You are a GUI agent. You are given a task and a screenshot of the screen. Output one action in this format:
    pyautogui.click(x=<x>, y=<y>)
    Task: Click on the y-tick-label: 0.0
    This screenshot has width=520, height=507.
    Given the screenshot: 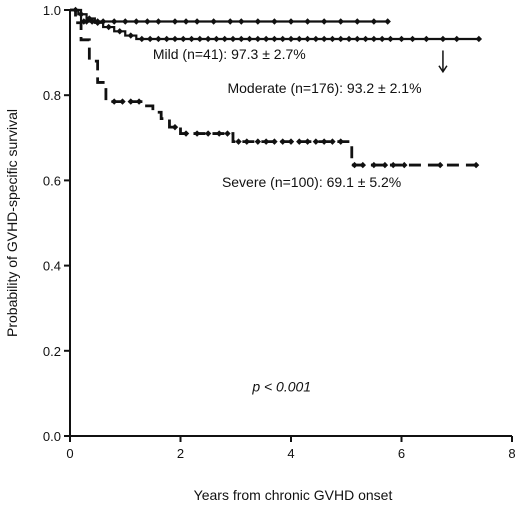 What is the action you would take?
    pyautogui.click(x=52, y=436)
    